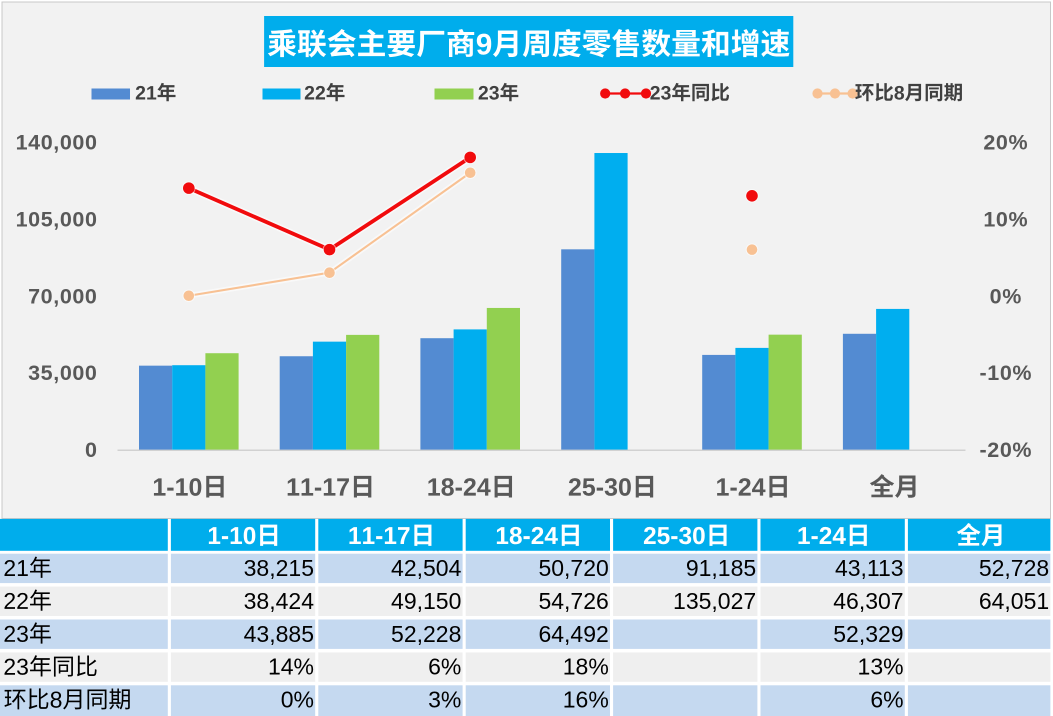 This screenshot has width=1053, height=716. What do you see at coordinates (57, 220) in the screenshot?
I see `svg-text: 105,000` at bounding box center [57, 220].